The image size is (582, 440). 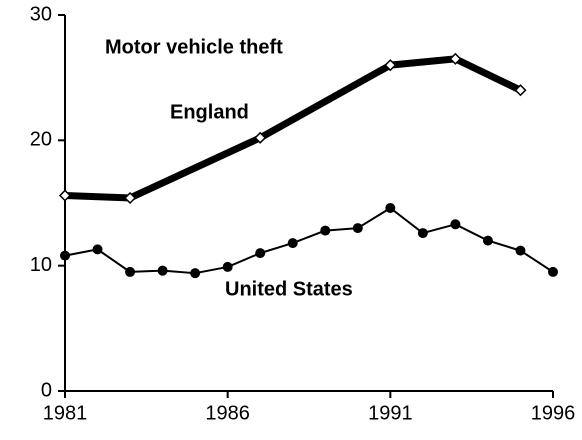 What do you see at coordinates (65, 413) in the screenshot?
I see `x-tick-label: 1981` at bounding box center [65, 413].